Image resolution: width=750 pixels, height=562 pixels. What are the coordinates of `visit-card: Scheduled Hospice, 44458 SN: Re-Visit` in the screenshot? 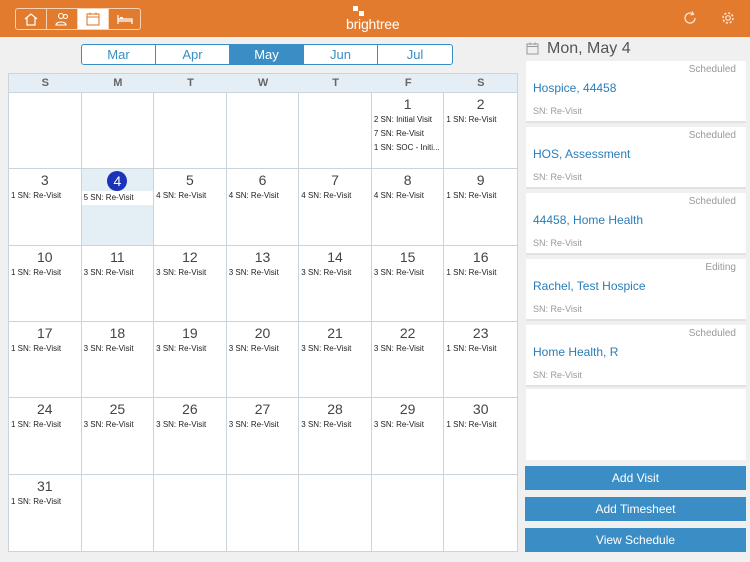 It's located at (636, 92).